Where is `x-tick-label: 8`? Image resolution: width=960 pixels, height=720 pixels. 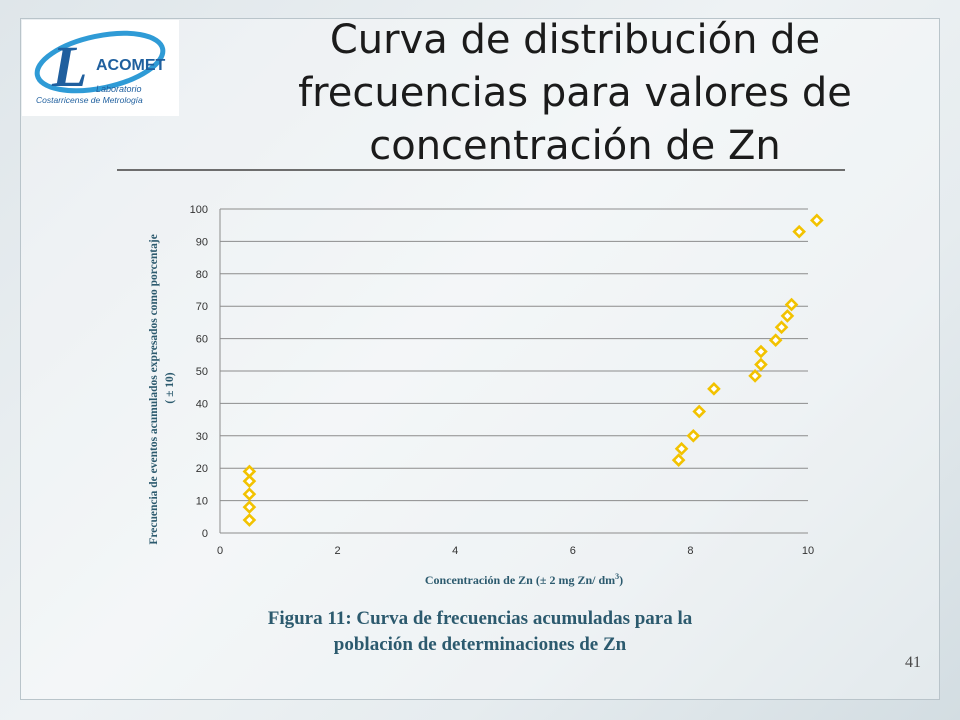 x-tick-label: 8 is located at coordinates (690, 551).